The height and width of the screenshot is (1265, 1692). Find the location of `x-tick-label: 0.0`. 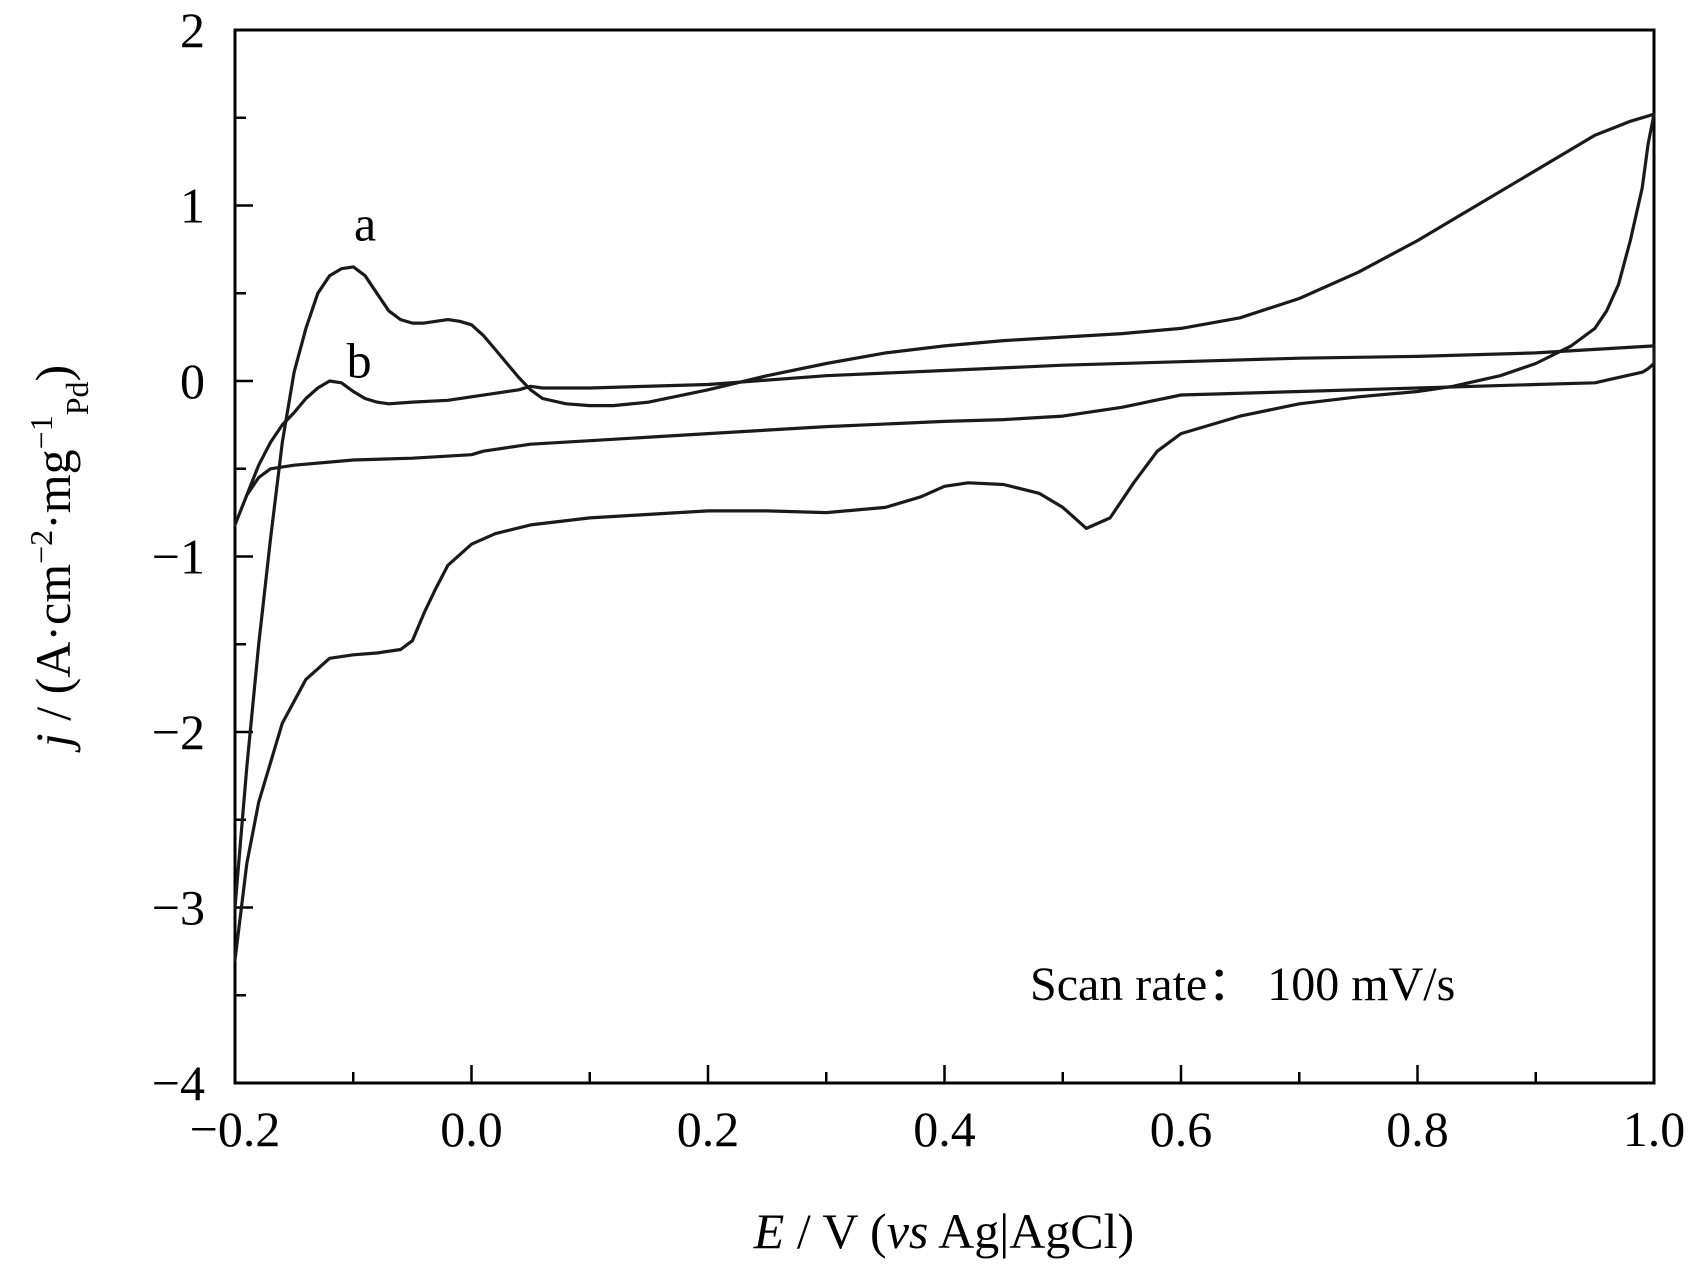

x-tick-label: 0.0 is located at coordinates (471, 1129).